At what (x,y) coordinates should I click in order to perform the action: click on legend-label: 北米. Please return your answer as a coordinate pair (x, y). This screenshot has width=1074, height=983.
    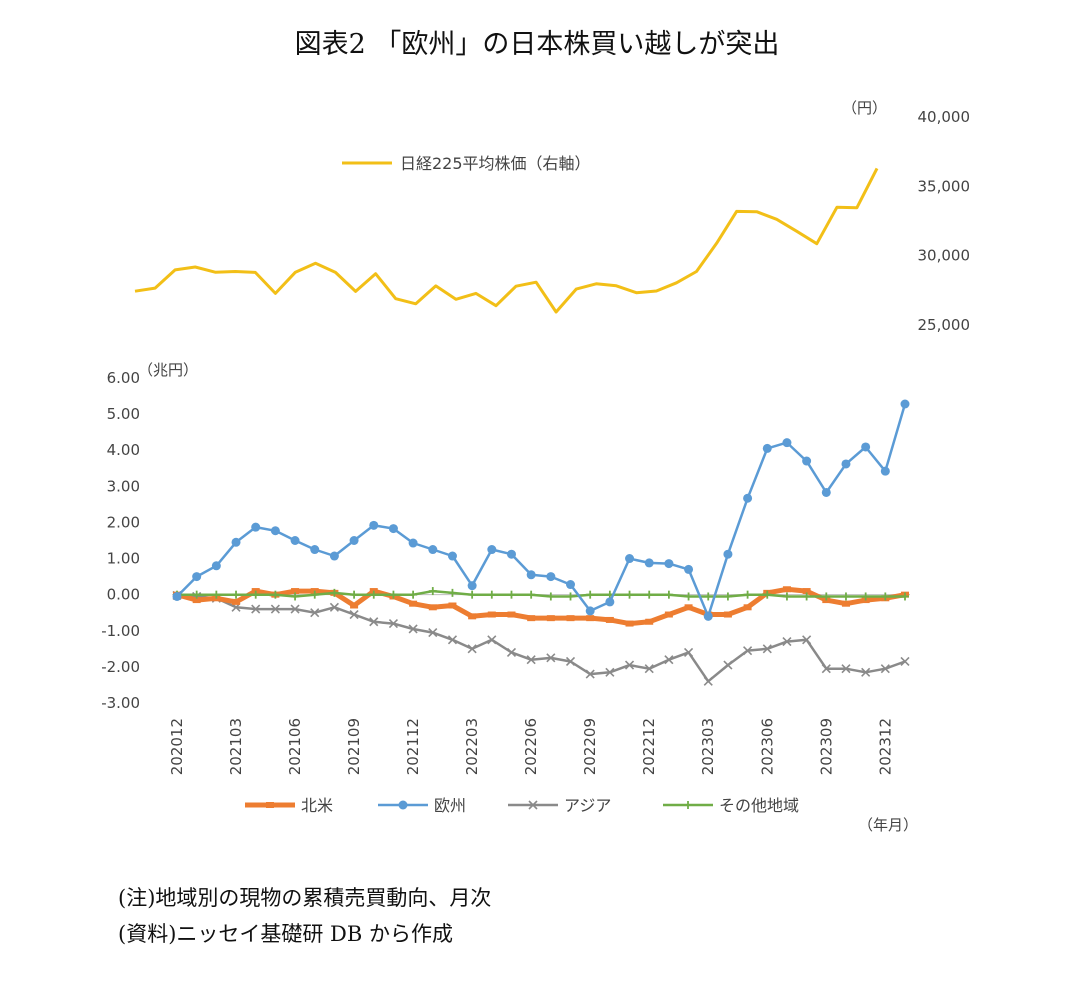
    Looking at the image, I should click on (317, 805).